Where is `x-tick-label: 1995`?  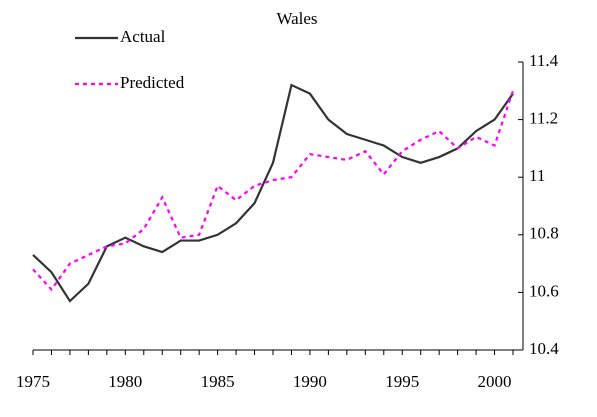 x-tick-label: 1995 is located at coordinates (402, 381).